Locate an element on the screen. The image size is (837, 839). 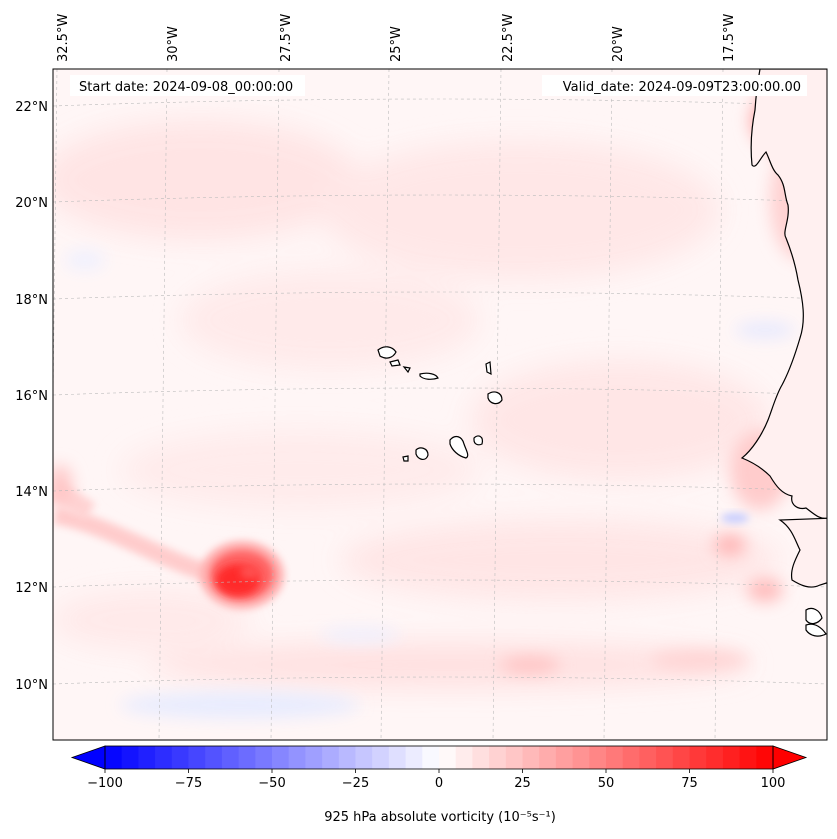
vortex-feature is located at coordinates (242, 575).